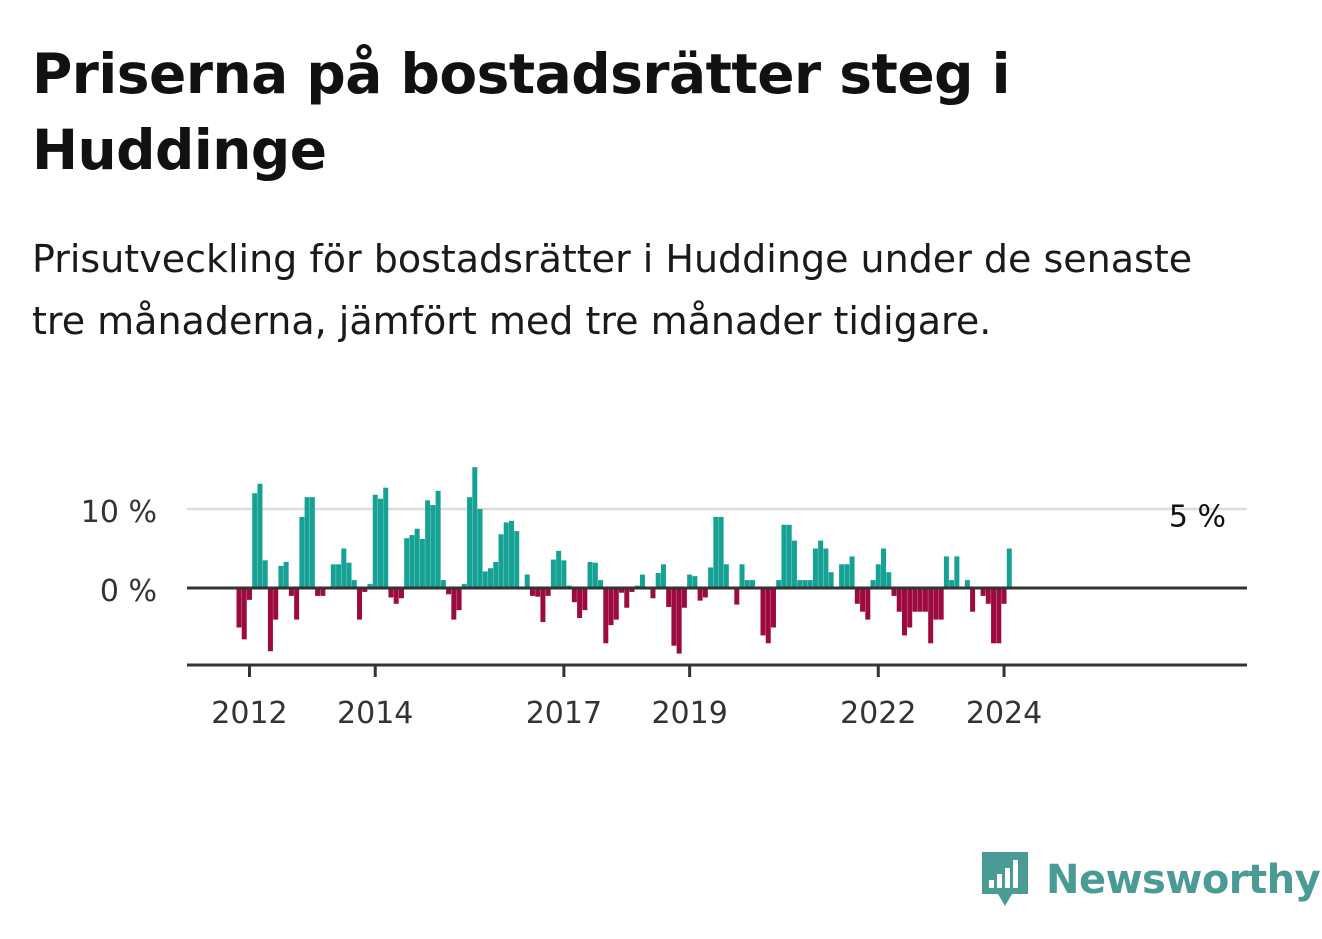 The width and height of the screenshot is (1322, 939). I want to click on x-tick-label: 2012, so click(249, 713).